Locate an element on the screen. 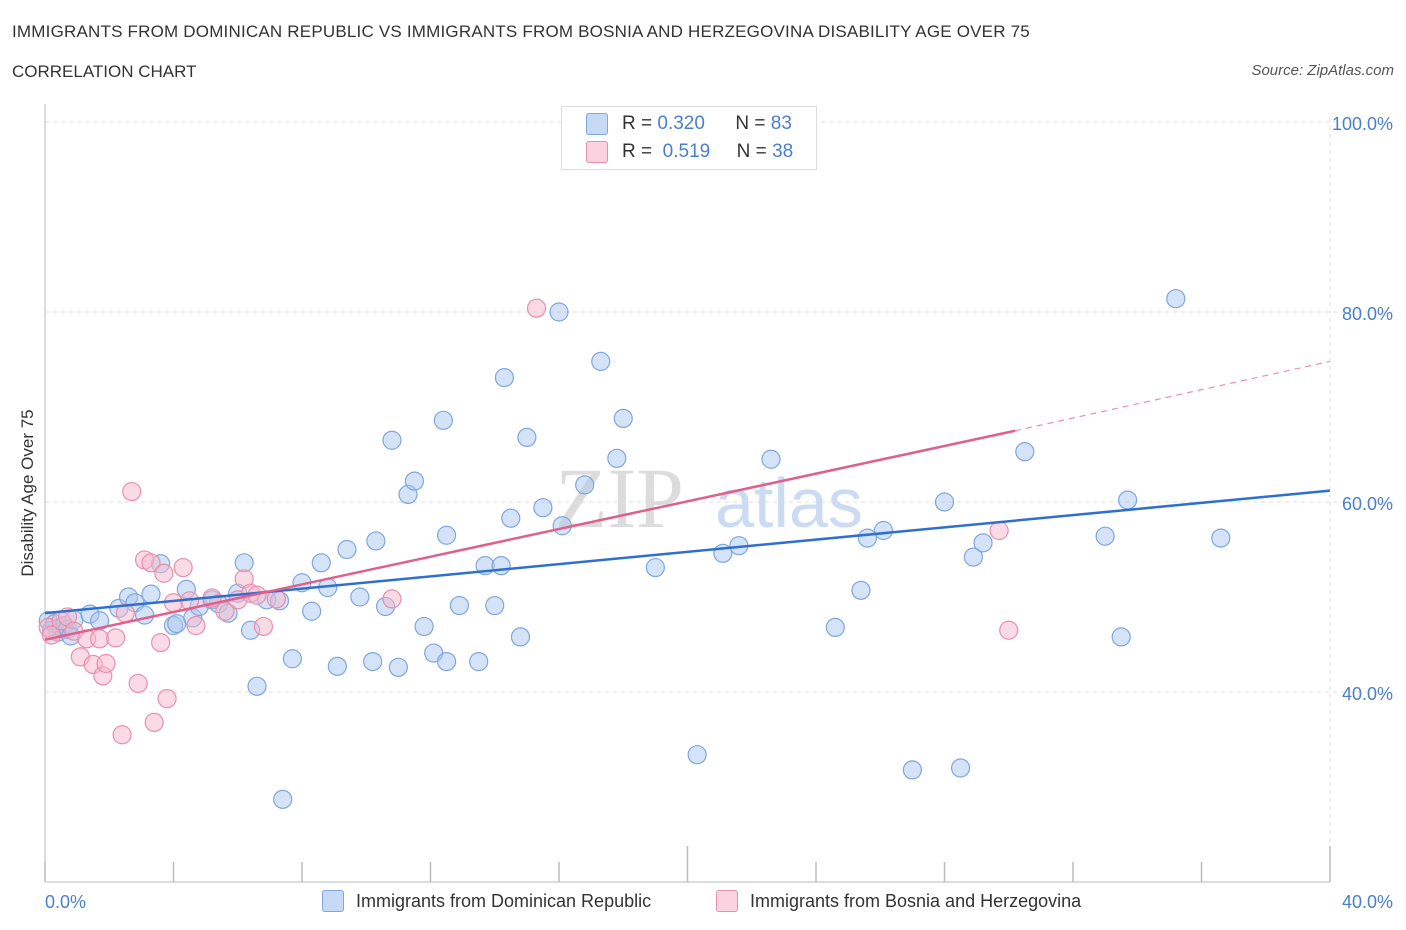 This screenshot has width=1406, height=930. legend-row-bosnia: R = 0.519 N = 38 is located at coordinates (689, 152).